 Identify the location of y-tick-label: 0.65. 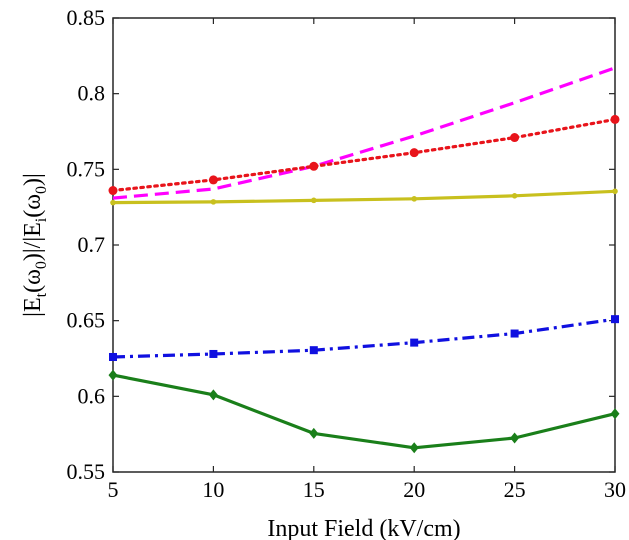
(86, 320).